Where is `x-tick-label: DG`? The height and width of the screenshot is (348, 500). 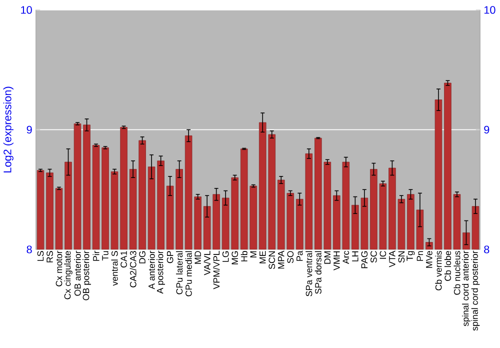
x-tick-label: DG is located at coordinates (142, 257).